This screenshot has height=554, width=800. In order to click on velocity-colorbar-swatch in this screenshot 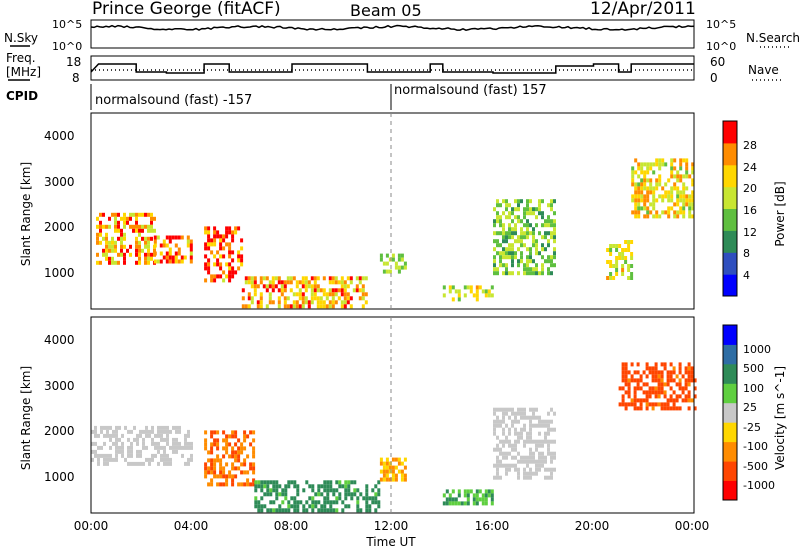, I will do `click(730, 471)`.